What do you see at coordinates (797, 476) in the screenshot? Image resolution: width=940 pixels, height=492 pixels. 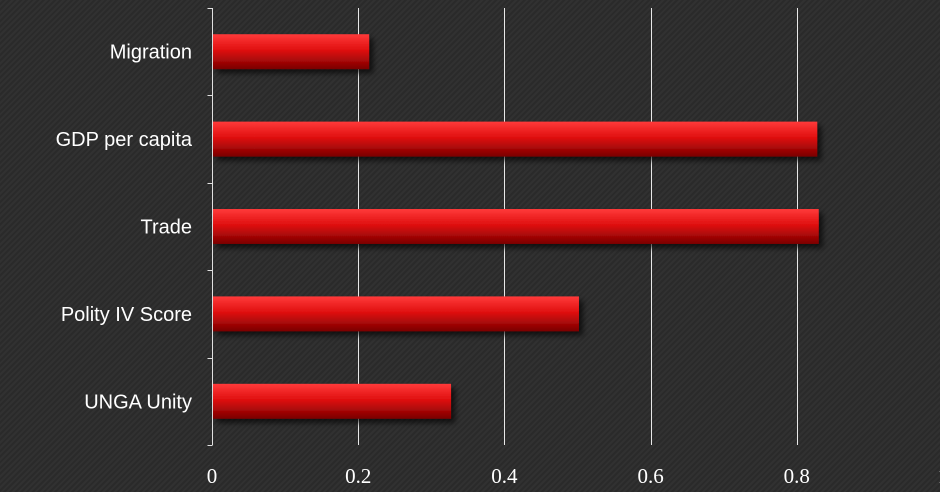 I see `x-tick-label-4: 0.8` at bounding box center [797, 476].